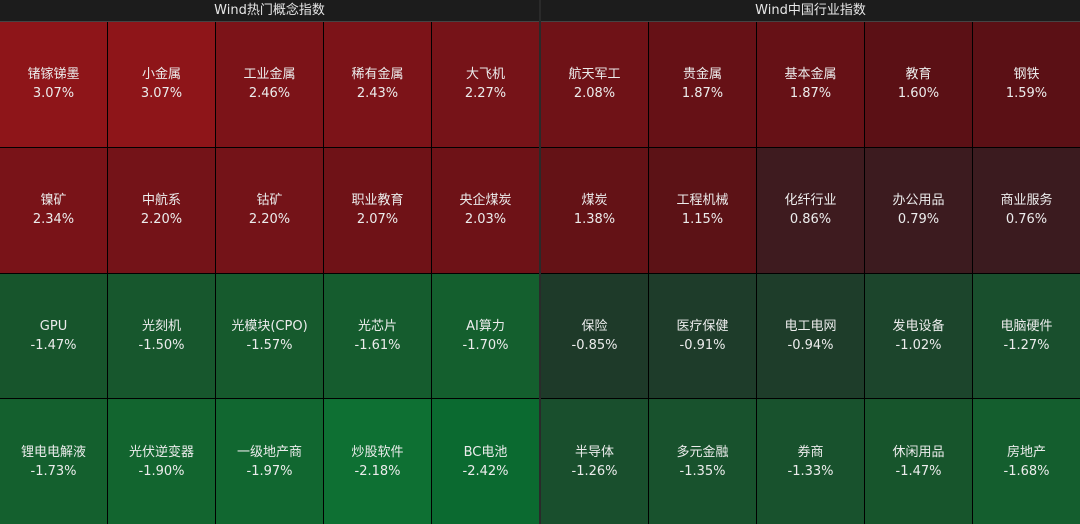 The image size is (1080, 524). I want to click on heatmap-cell: 电脑硬件 -1.27%, so click(1026, 336).